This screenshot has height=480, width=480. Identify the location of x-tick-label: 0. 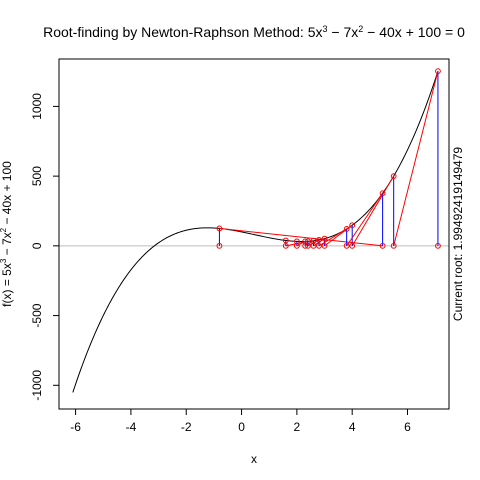
(241, 427).